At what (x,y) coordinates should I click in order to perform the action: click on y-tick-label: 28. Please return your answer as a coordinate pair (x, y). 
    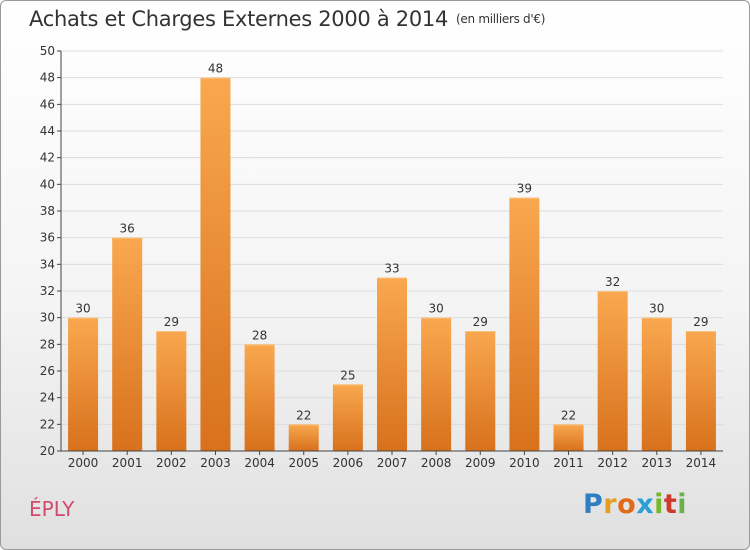
    Looking at the image, I should click on (47, 344).